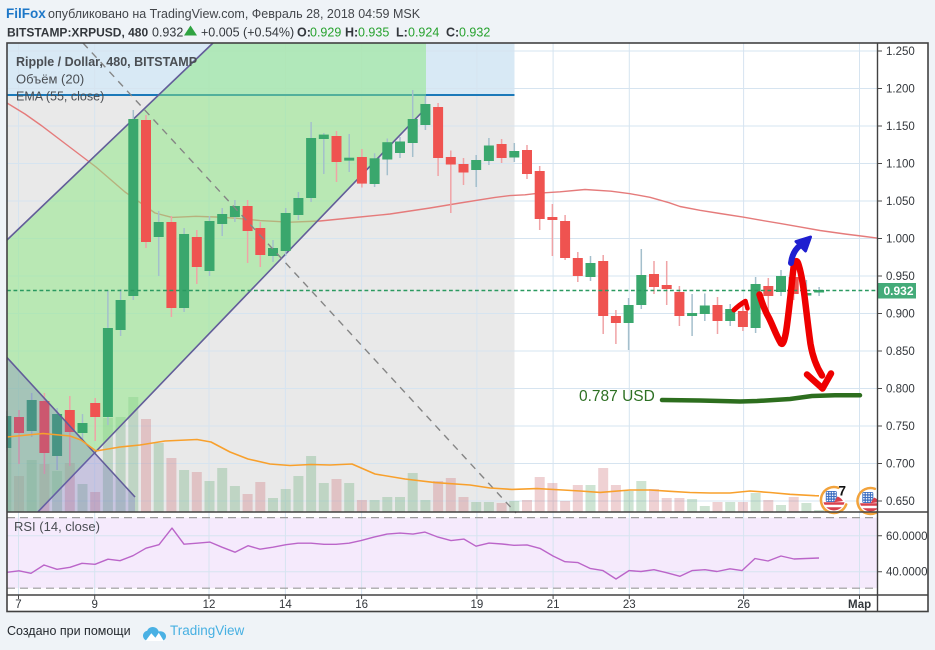 The height and width of the screenshot is (650, 935). What do you see at coordinates (209, 605) in the screenshot?
I see `svg-text: 12` at bounding box center [209, 605].